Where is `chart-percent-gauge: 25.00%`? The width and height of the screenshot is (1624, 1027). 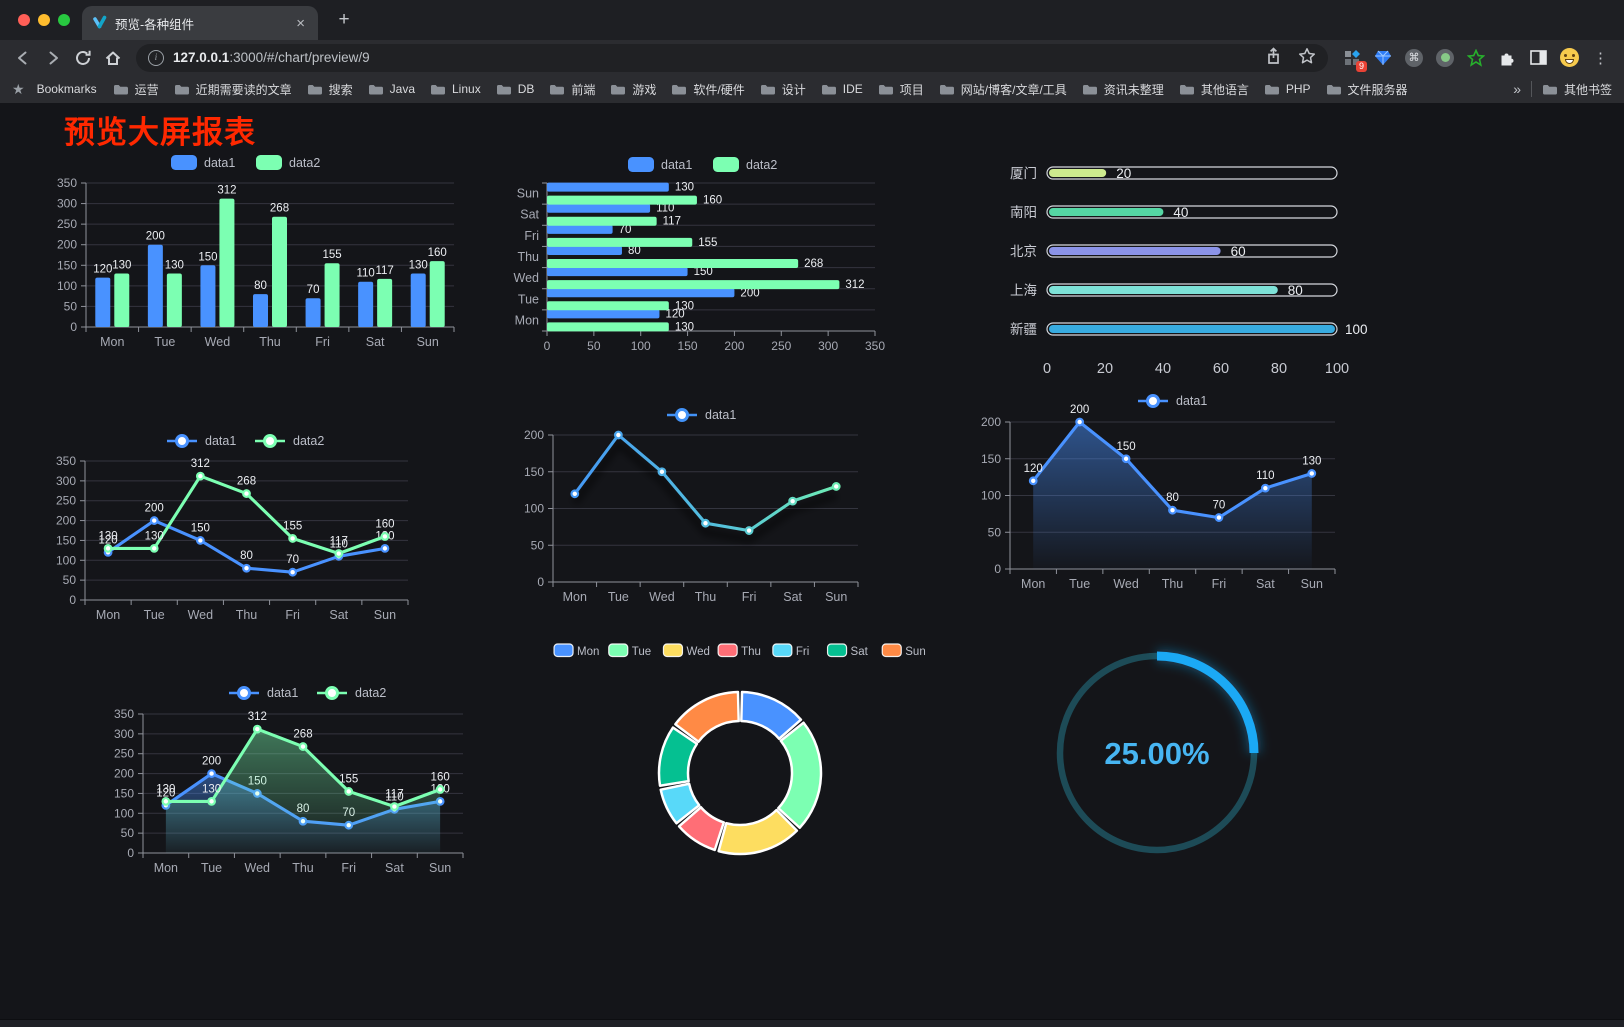 chart-percent-gauge: 25.00% is located at coordinates (1165, 764).